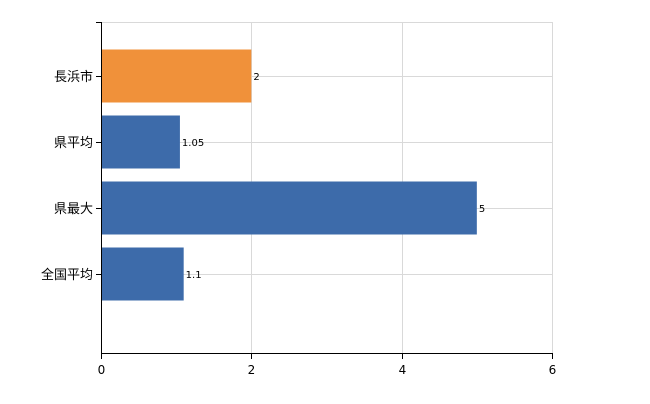 The width and height of the screenshot is (650, 404). I want to click on data-label-0: 2, so click(256, 77).